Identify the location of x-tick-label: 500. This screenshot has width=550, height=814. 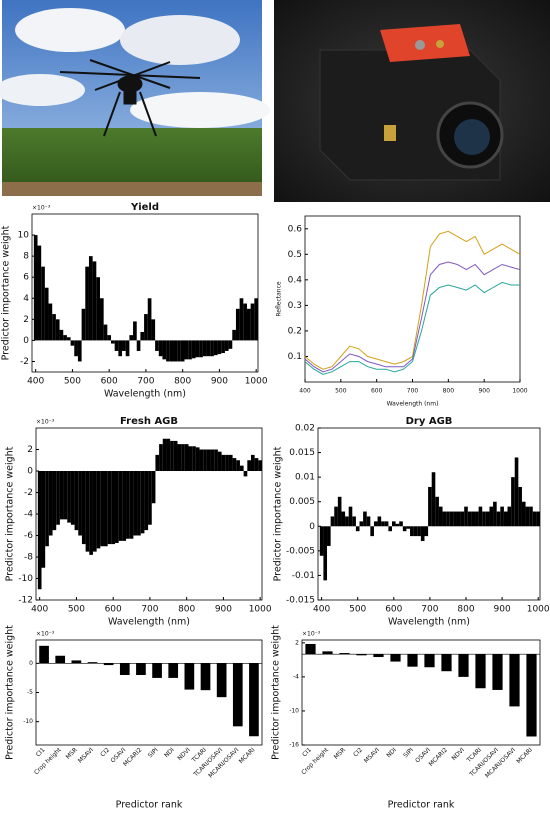
(341, 391).